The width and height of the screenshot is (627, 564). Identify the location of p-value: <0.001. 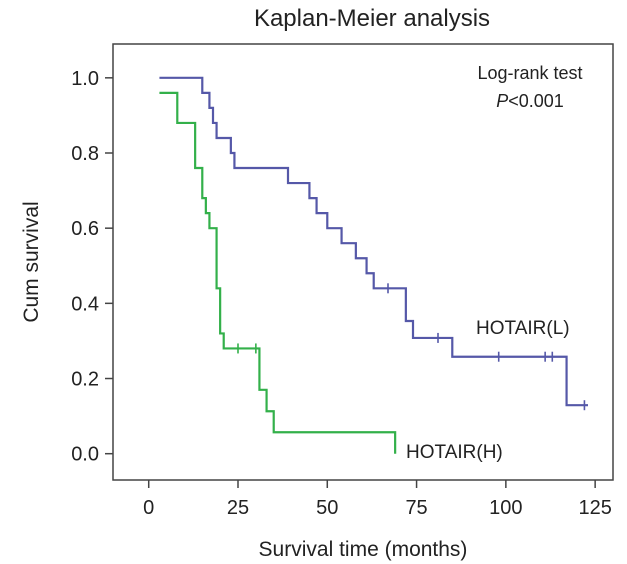
(536, 101).